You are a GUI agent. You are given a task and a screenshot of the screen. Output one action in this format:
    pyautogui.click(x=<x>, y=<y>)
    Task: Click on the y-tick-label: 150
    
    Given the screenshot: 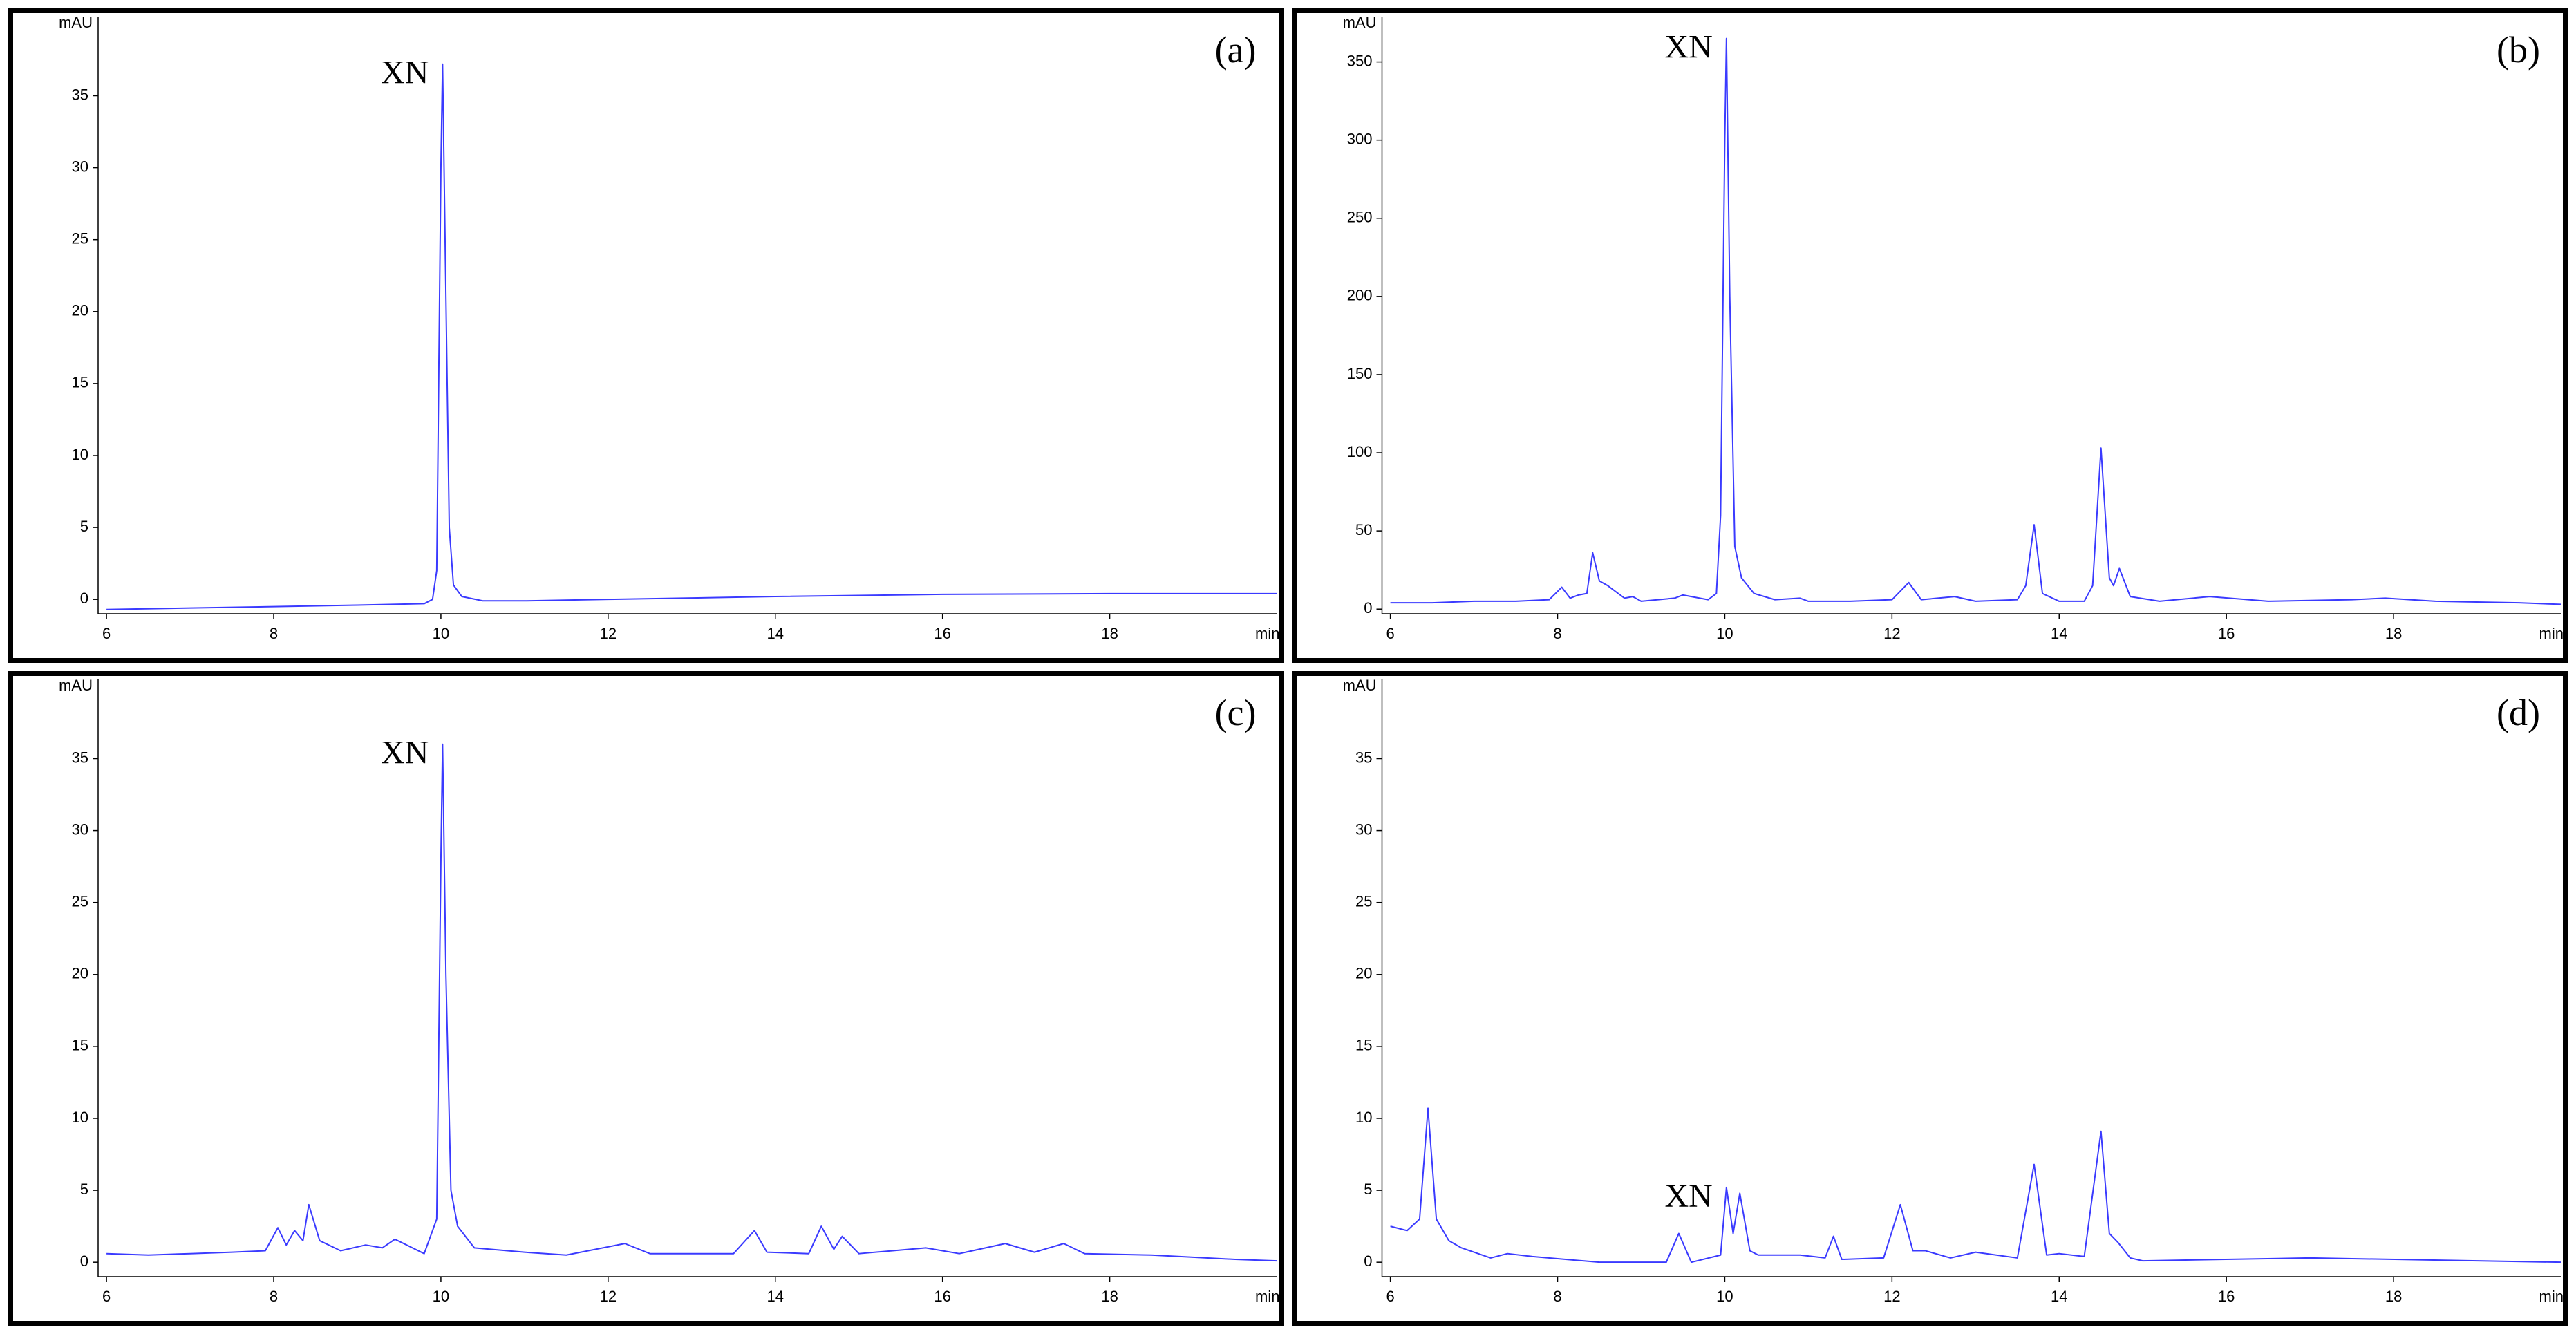 What is the action you would take?
    pyautogui.click(x=1360, y=373)
    